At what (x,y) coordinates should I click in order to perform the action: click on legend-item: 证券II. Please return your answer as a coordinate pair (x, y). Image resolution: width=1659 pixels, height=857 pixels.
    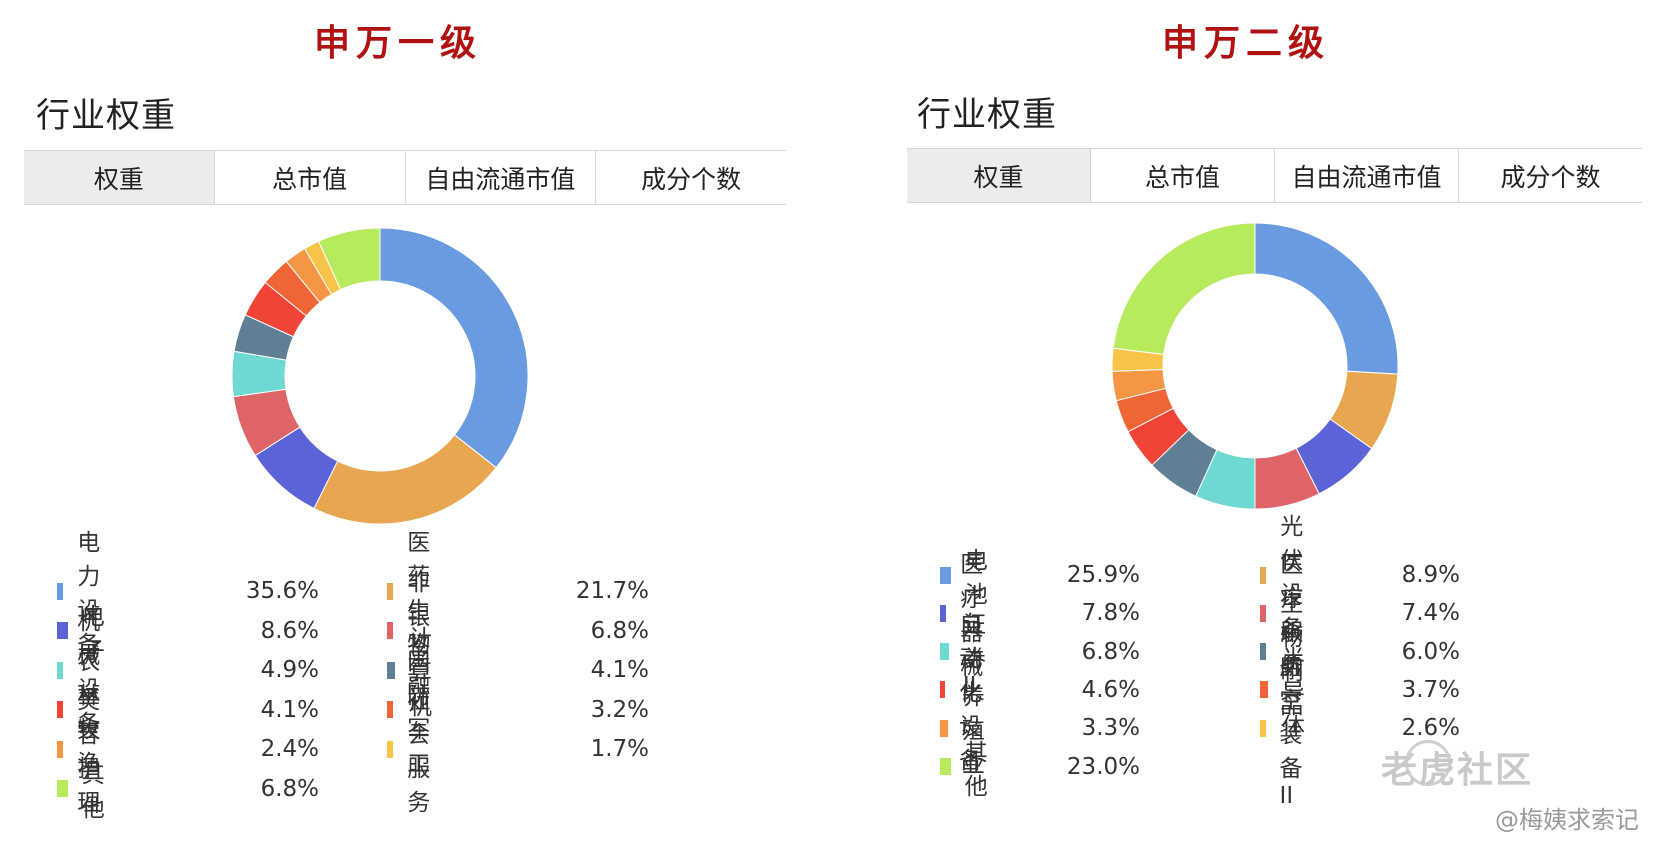
    Looking at the image, I should click on (967, 655).